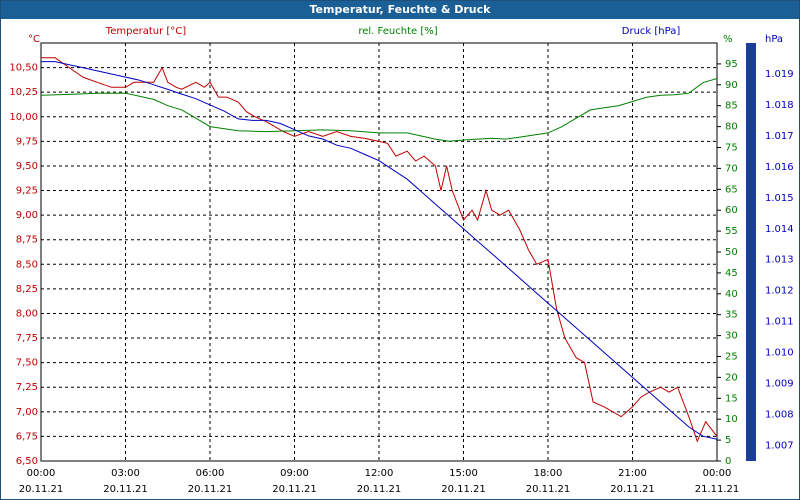 This screenshot has height=500, width=800. Describe the element at coordinates (731, 315) in the screenshot. I see `mid-tick-label: 35` at that location.